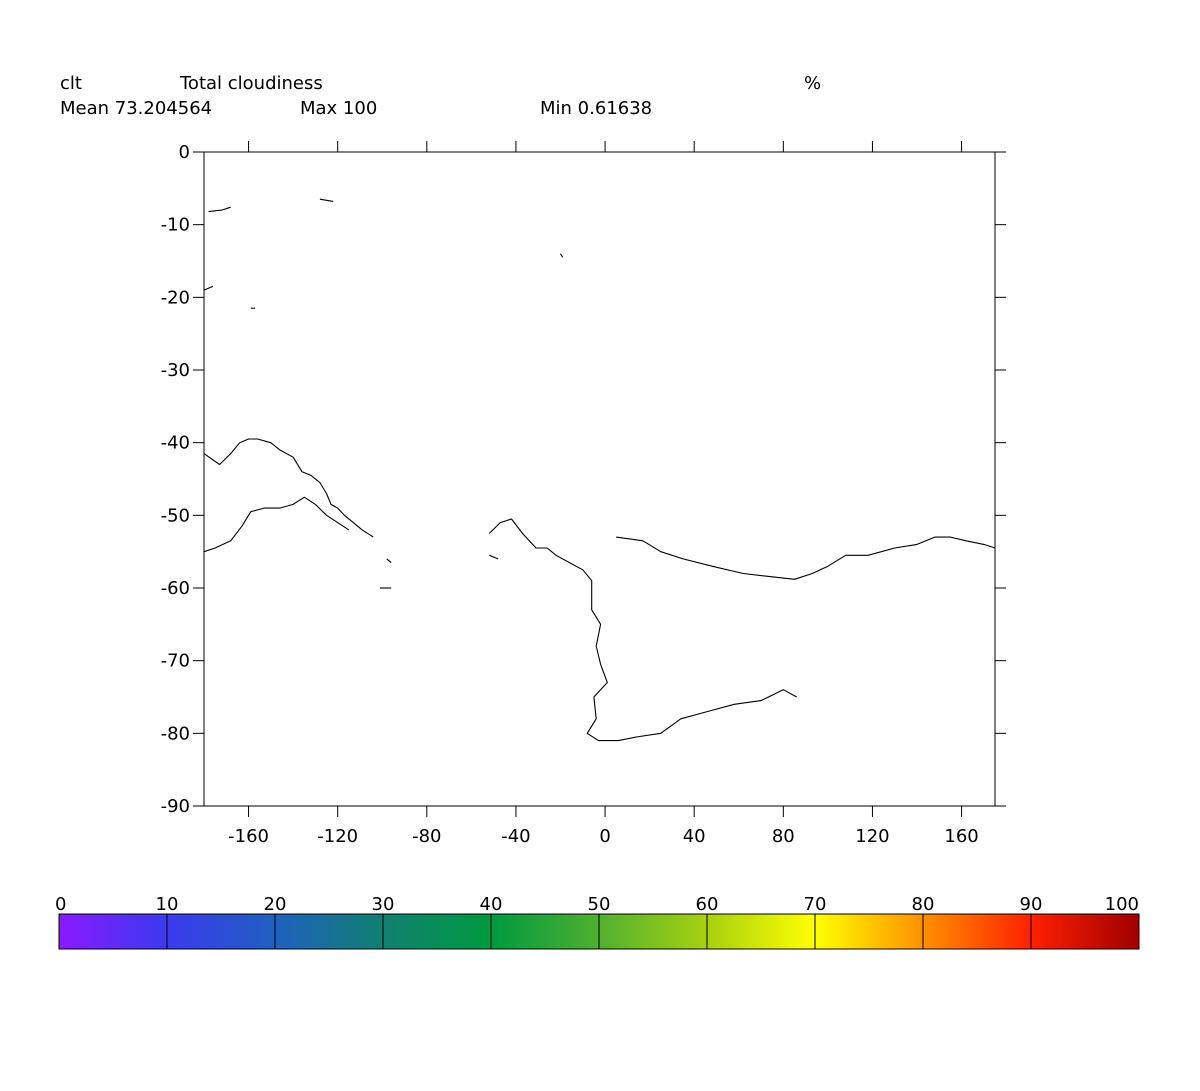  What do you see at coordinates (806, 558) in the screenshot?
I see `antarctica-indian-coast` at bounding box center [806, 558].